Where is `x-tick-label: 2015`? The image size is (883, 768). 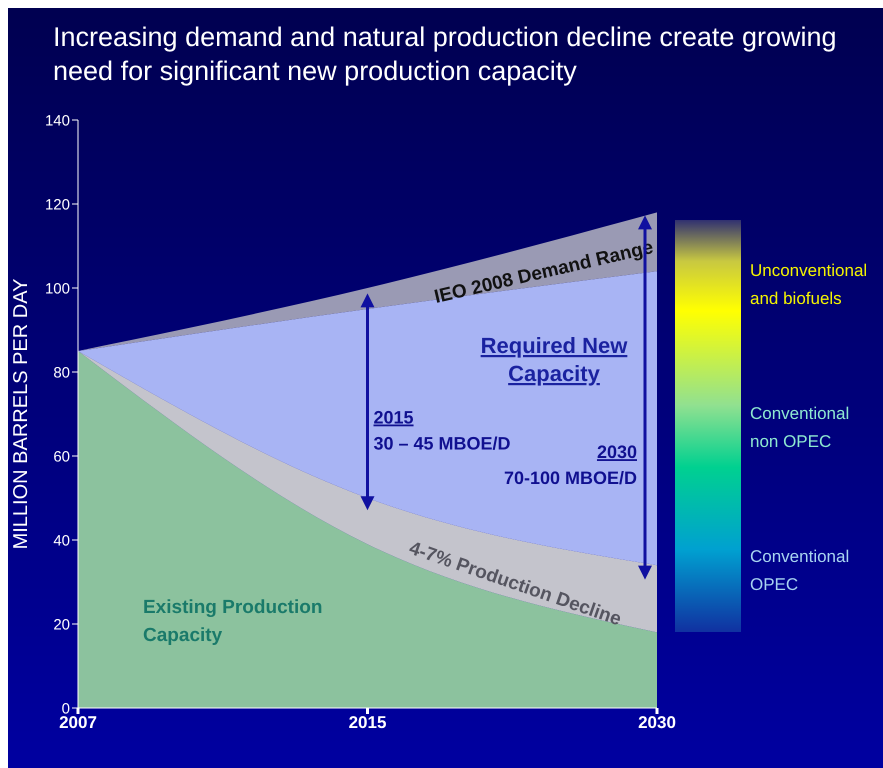
x-tick-label: 2015 is located at coordinates (367, 722).